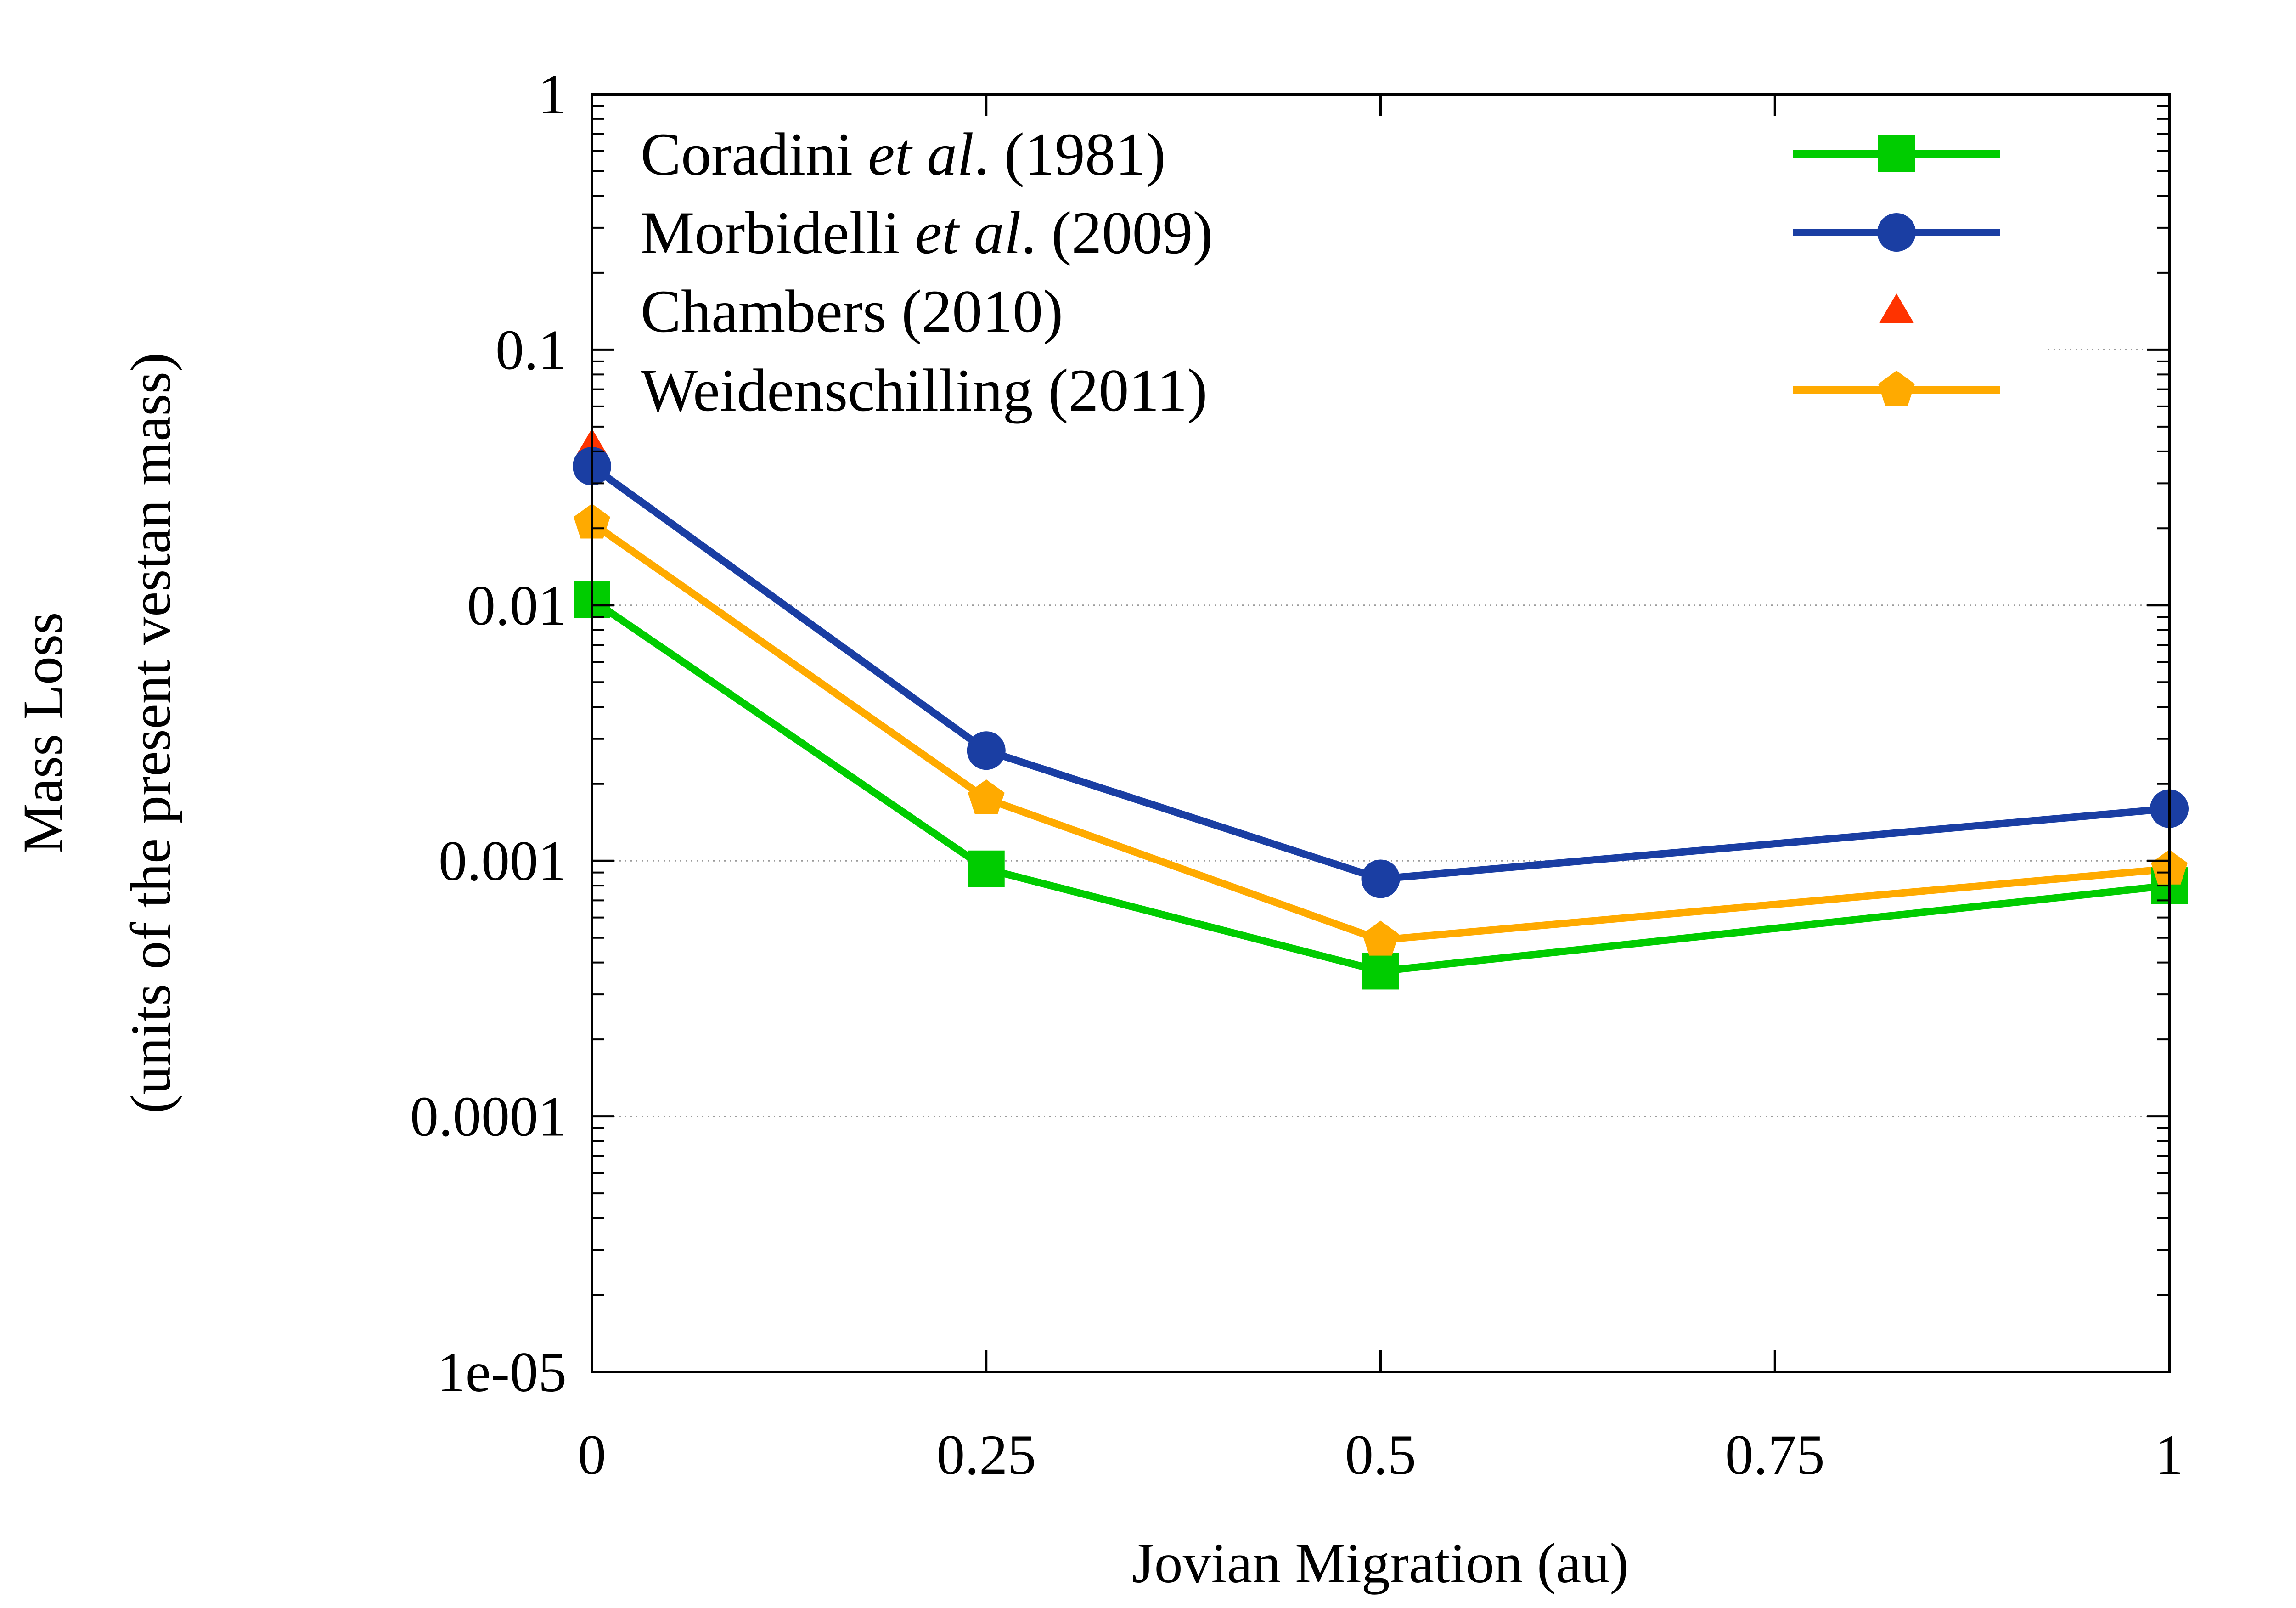  I want to click on x-tick-label: 0.75, so click(1775, 1454).